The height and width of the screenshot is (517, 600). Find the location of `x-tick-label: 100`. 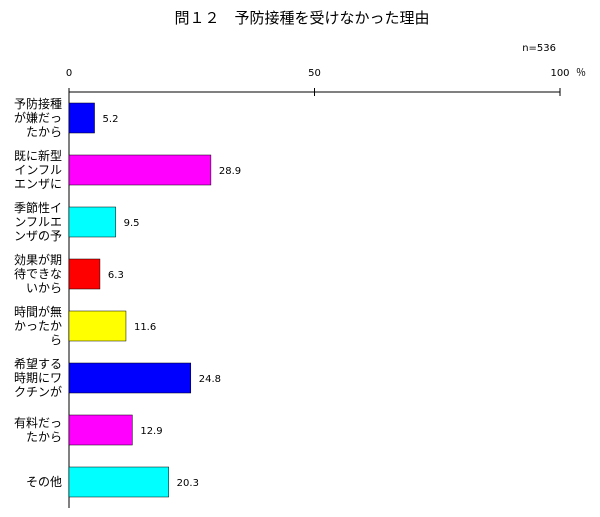

x-tick-label: 100 is located at coordinates (559, 73).